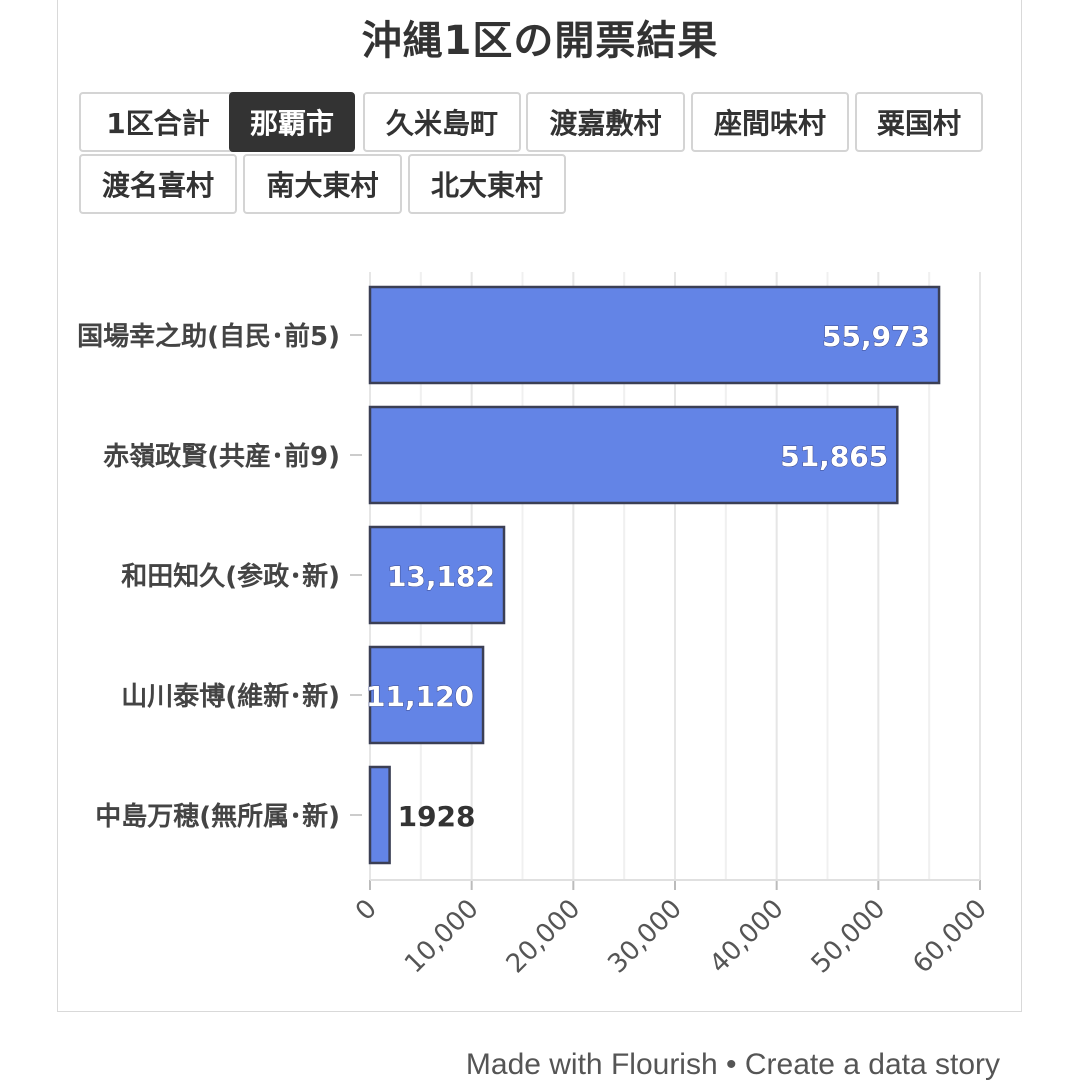 Image resolution: width=1080 pixels, height=1090 pixels. What do you see at coordinates (158, 184) in the screenshot?
I see `tab-tonaki: 渡名喜村` at bounding box center [158, 184].